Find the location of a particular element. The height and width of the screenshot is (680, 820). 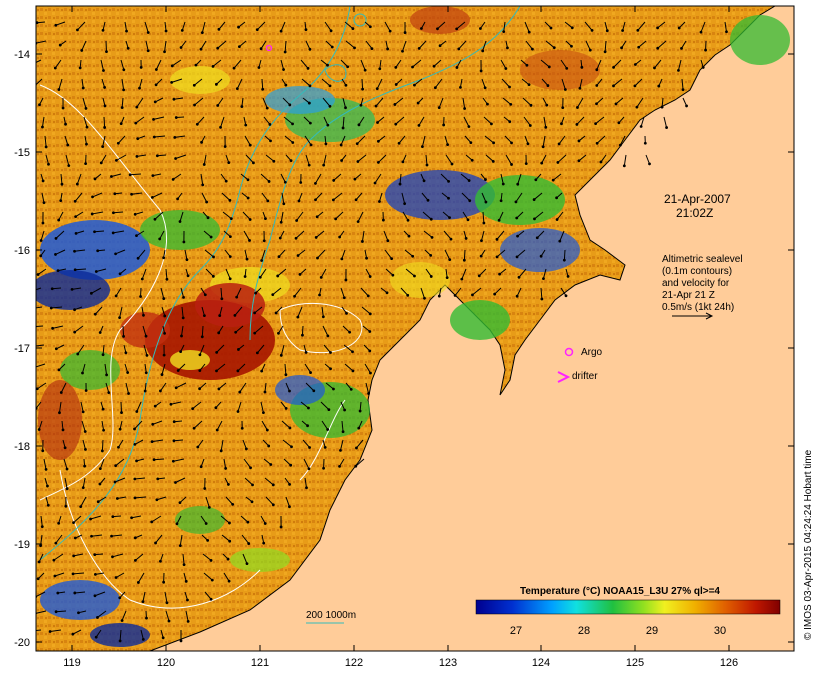

legend-line: (0.1m contours) is located at coordinates (697, 271).